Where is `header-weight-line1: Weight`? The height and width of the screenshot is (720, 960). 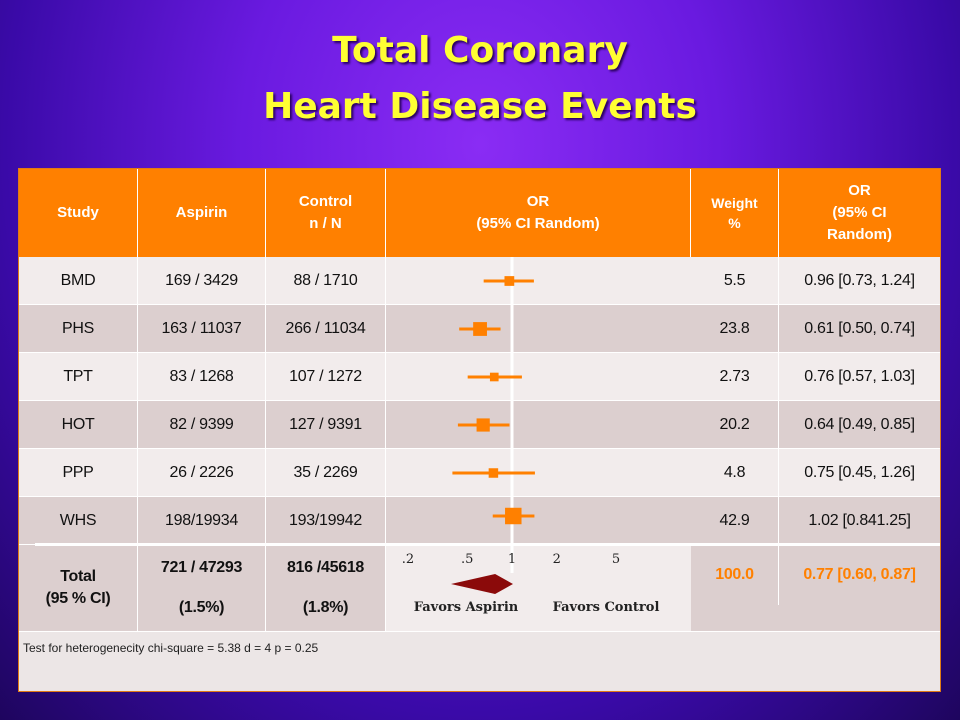 header-weight-line1: Weight is located at coordinates (734, 203).